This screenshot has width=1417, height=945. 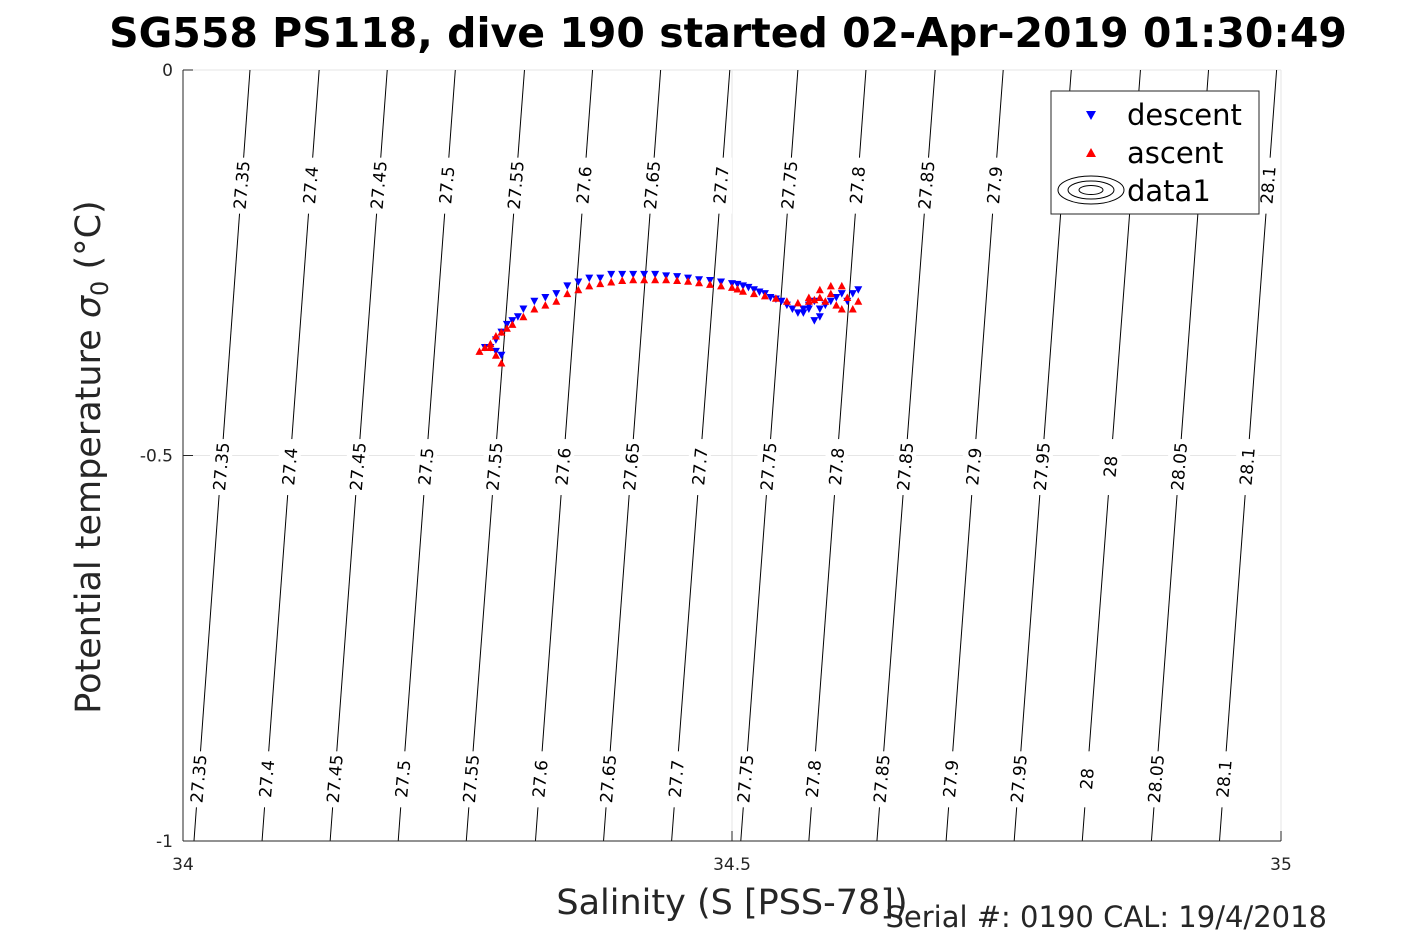 I want to click on x-tick-label: 34.5, so click(x=732, y=865).